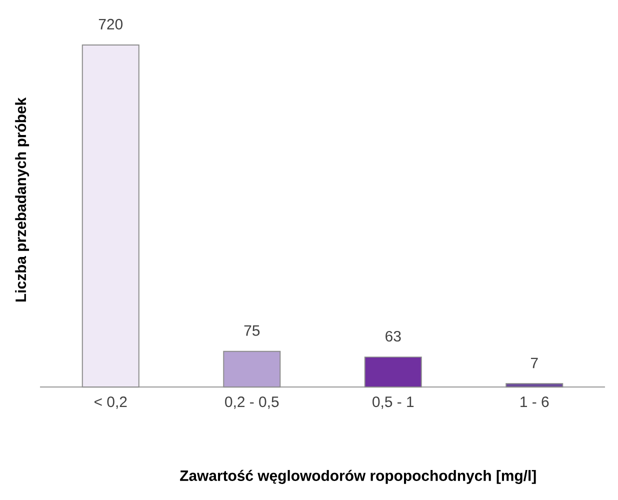  Describe the element at coordinates (22, 199) in the screenshot. I see `y-axis-title: Liczba przebadanych próbek` at that location.